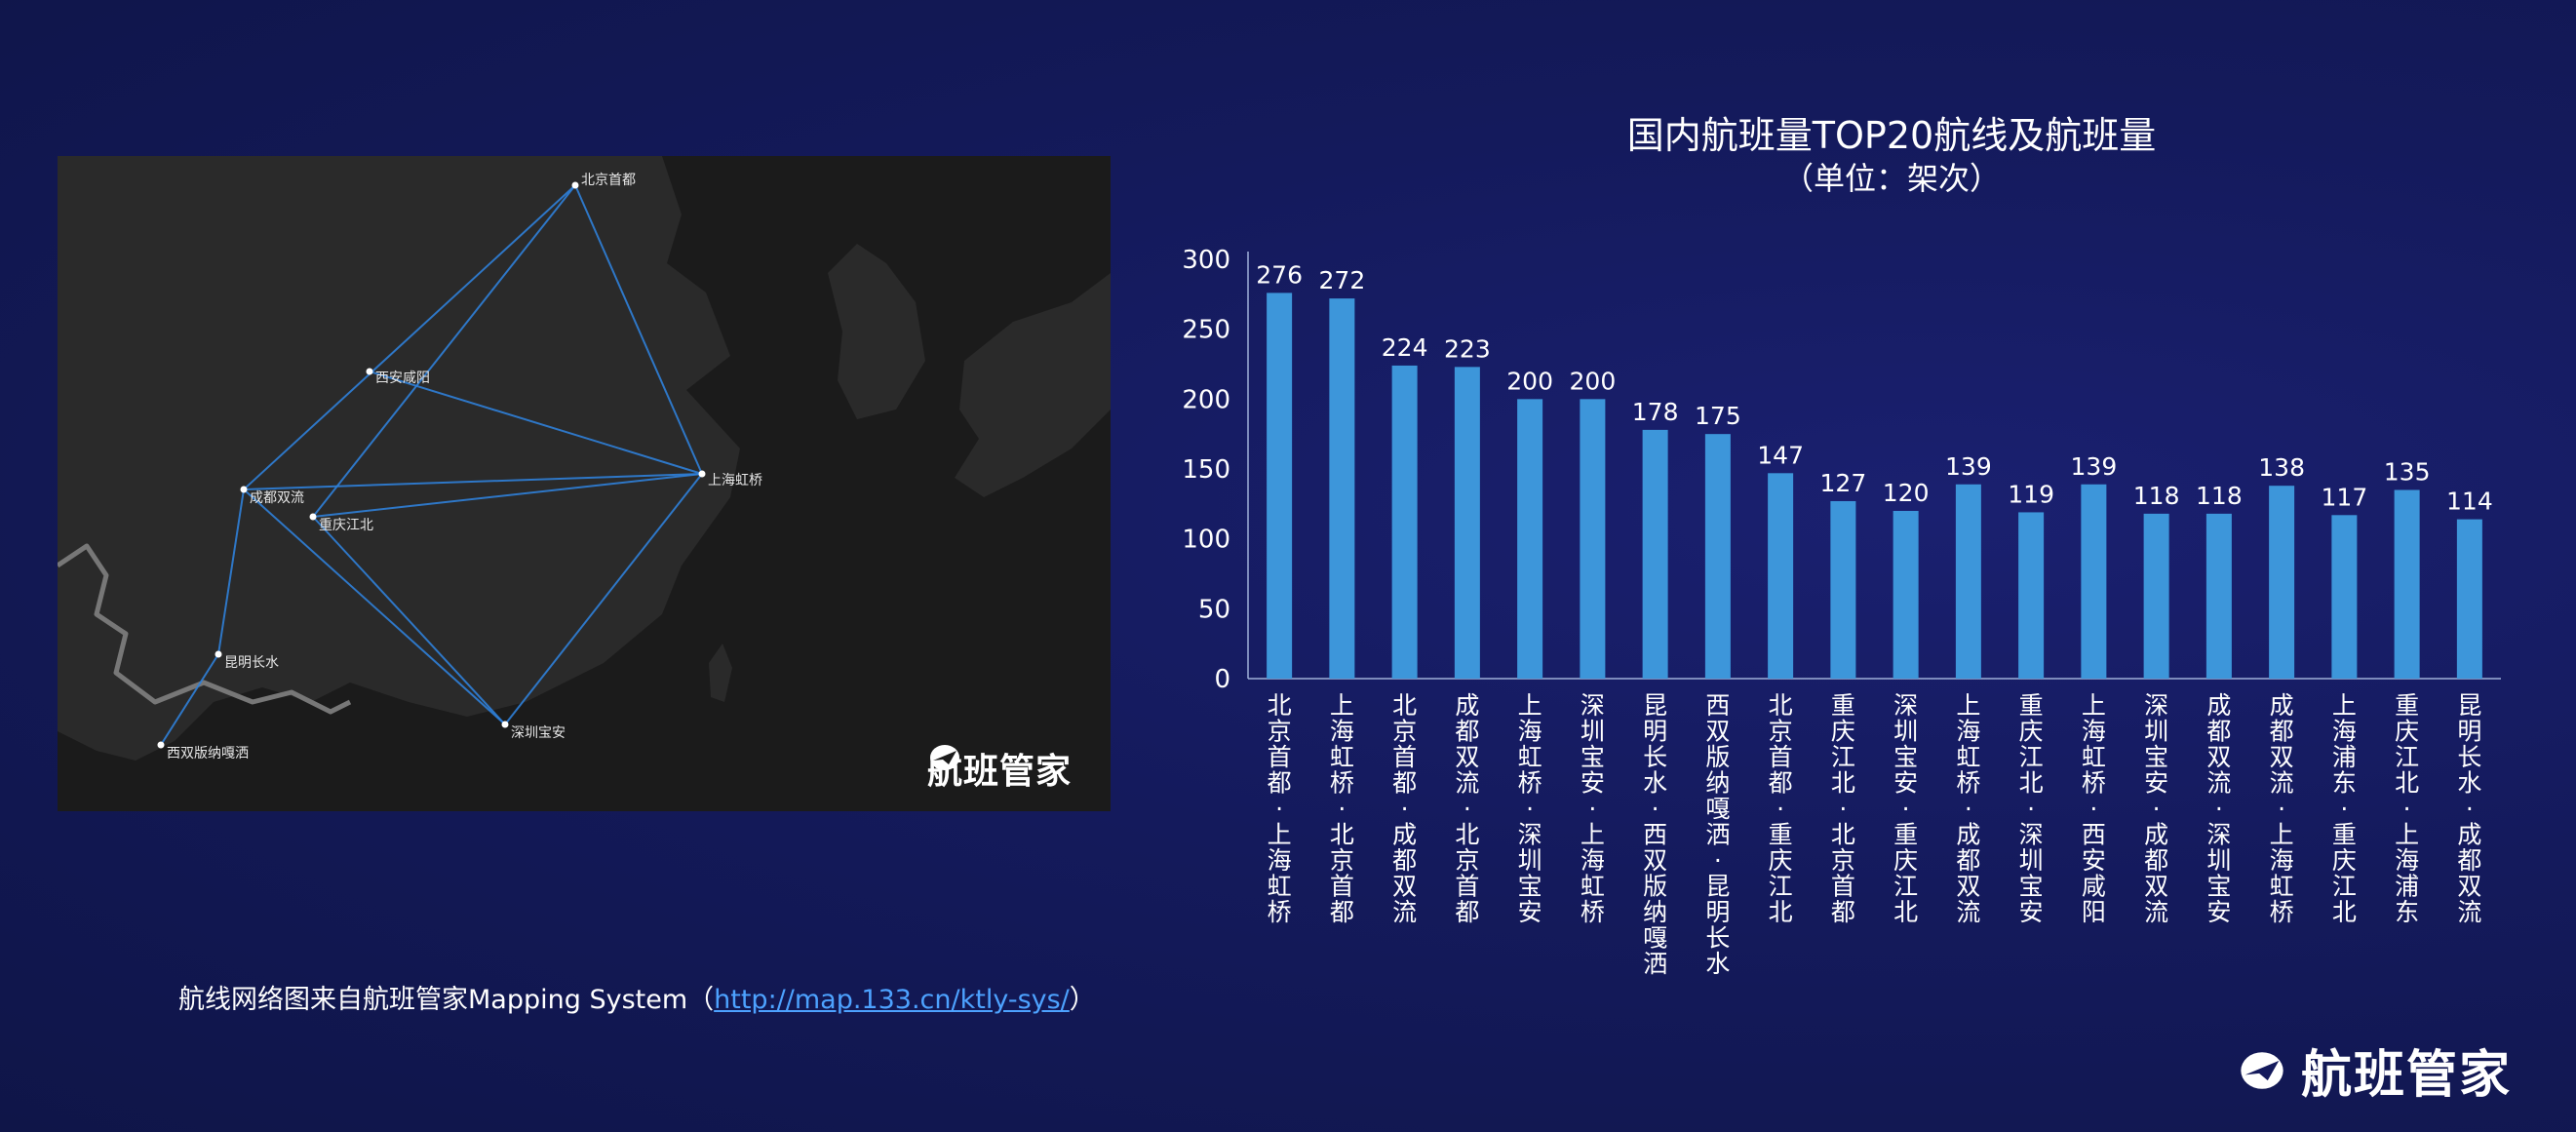 This screenshot has width=2576, height=1132. Describe the element at coordinates (277, 498) in the screenshot. I see `city-label: 成都双流` at that location.